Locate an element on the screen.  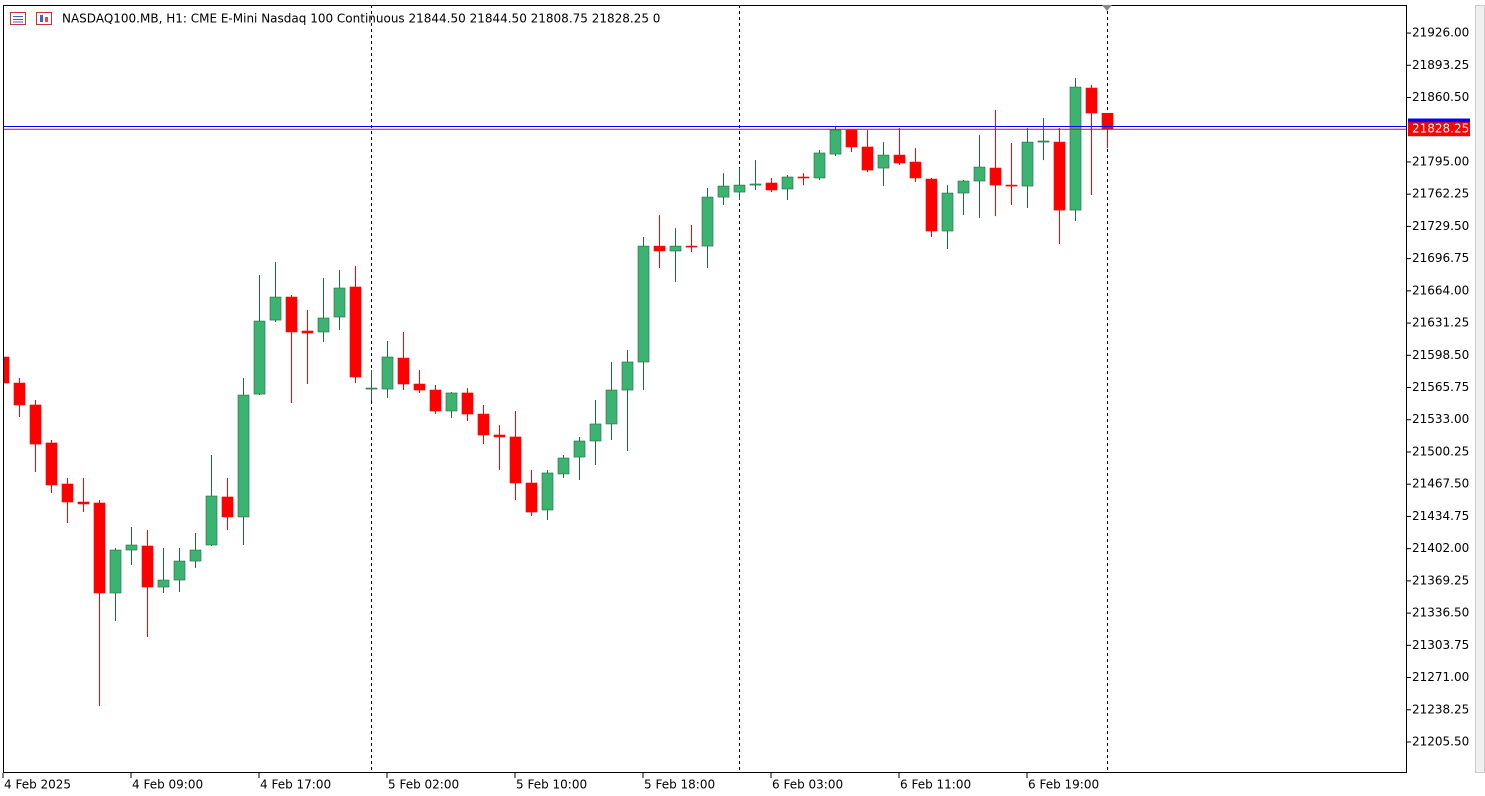
y-tick-label: 21860.50 is located at coordinates (1440, 97).